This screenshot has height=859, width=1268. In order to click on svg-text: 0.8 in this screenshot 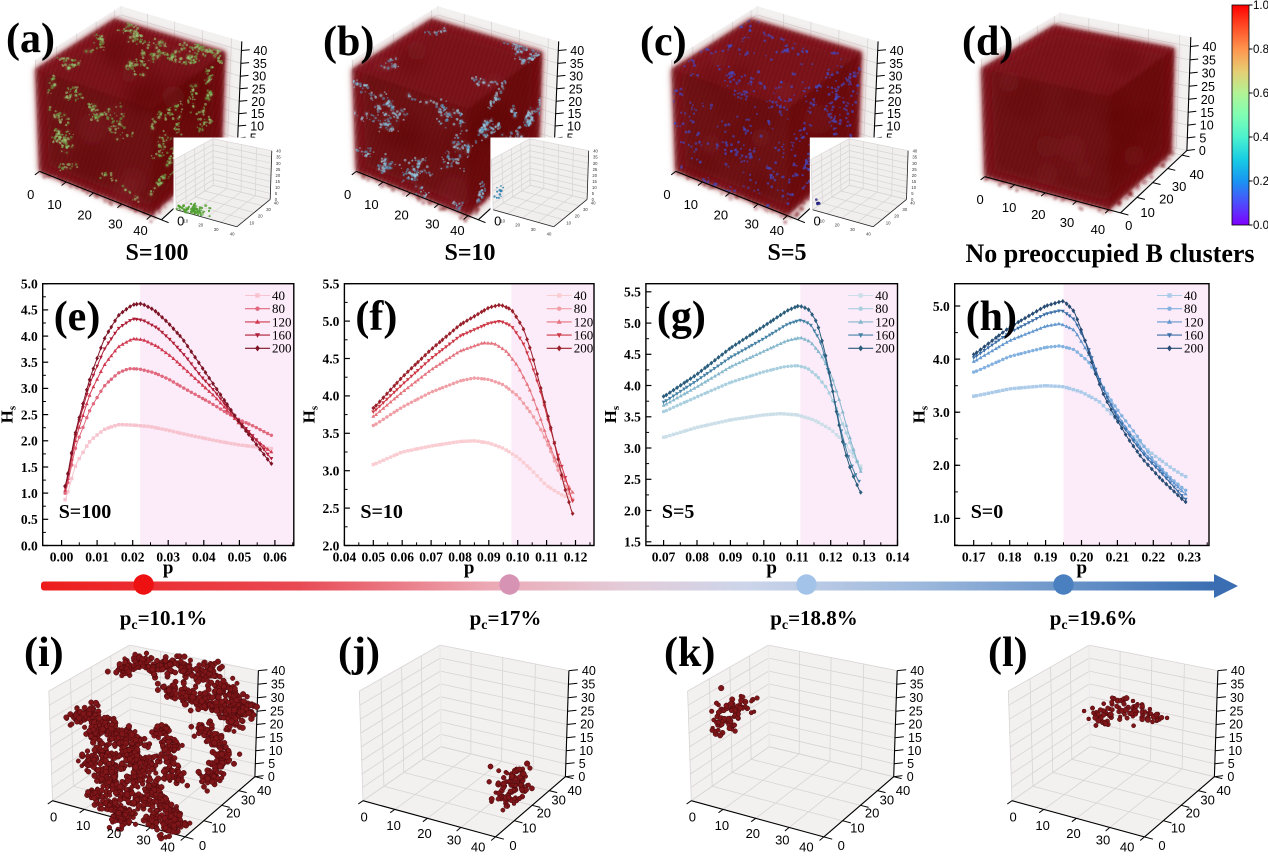, I will do `click(1260, 50)`.